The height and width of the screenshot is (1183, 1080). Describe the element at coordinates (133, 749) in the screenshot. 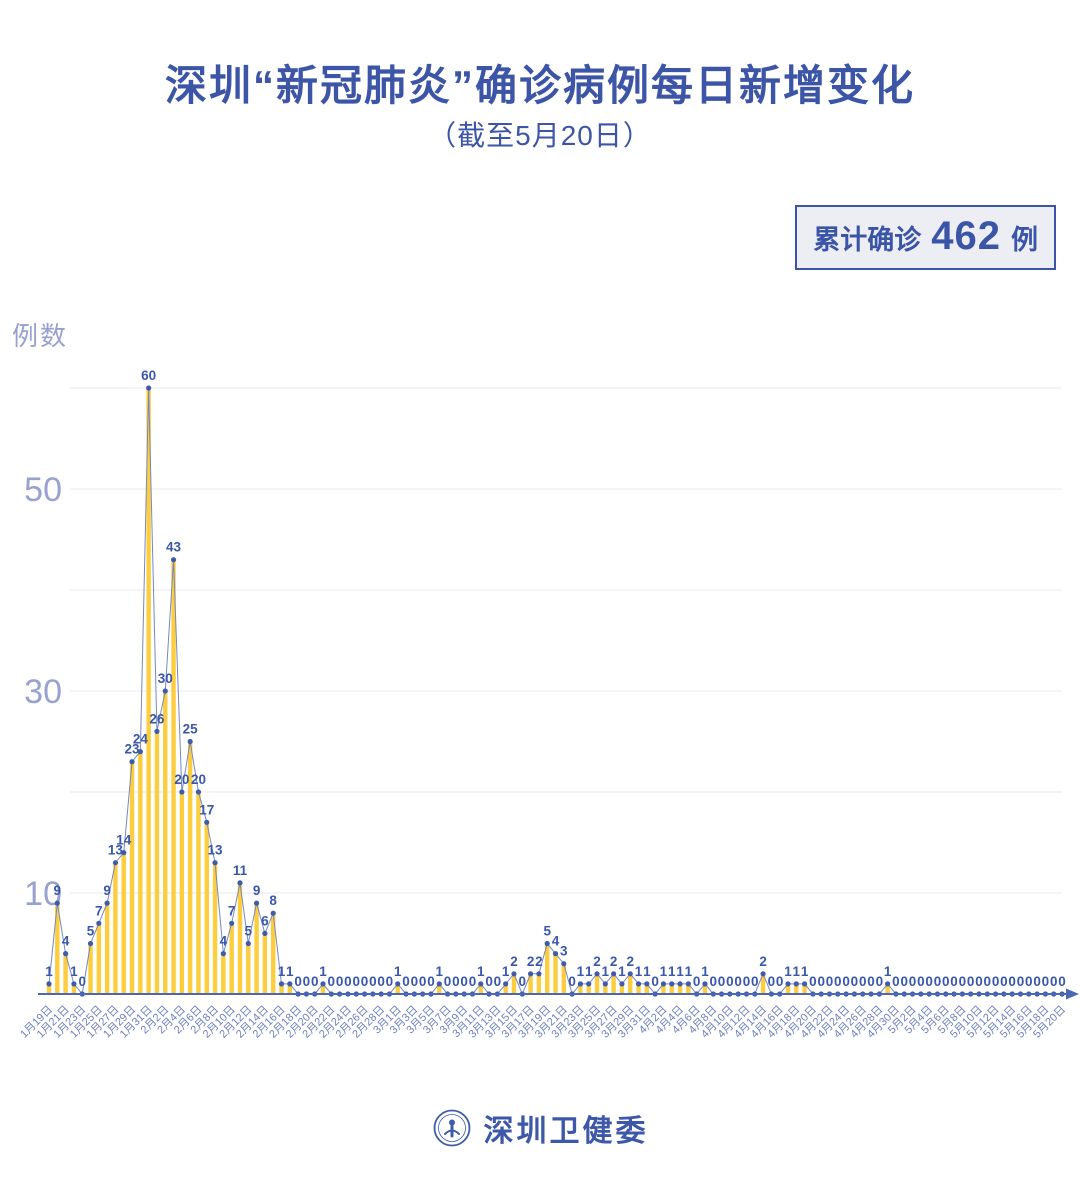

I see `svg-text: 23` at that location.